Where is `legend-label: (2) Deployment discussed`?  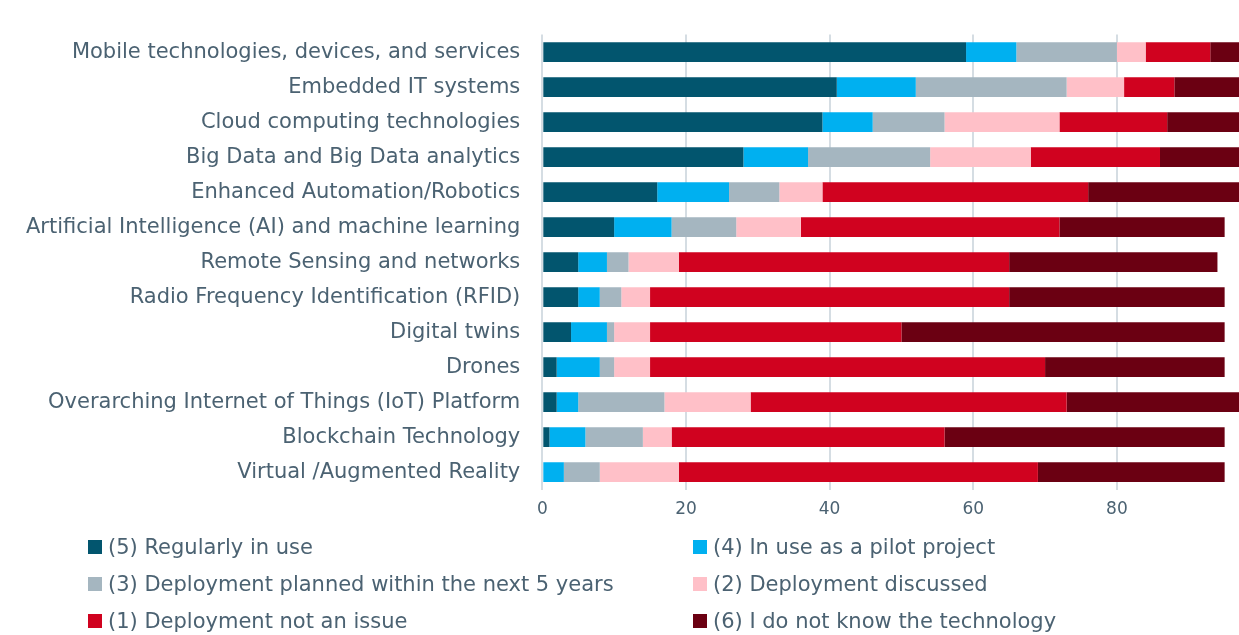
legend-label: (2) Deployment discussed is located at coordinates (850, 584).